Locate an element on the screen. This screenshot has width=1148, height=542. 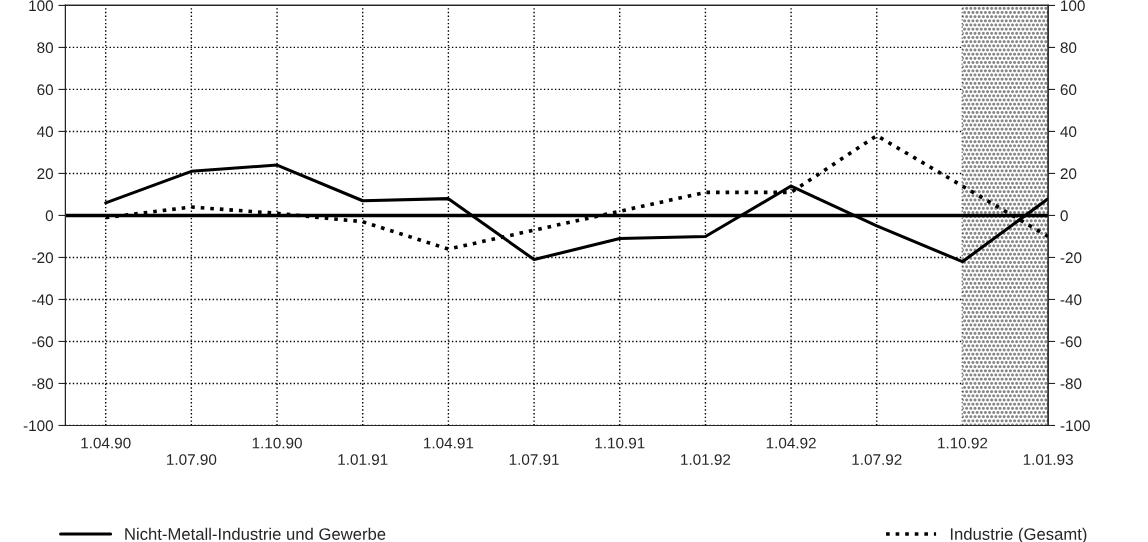
y-tick-label: -100 is located at coordinates (1075, 426).